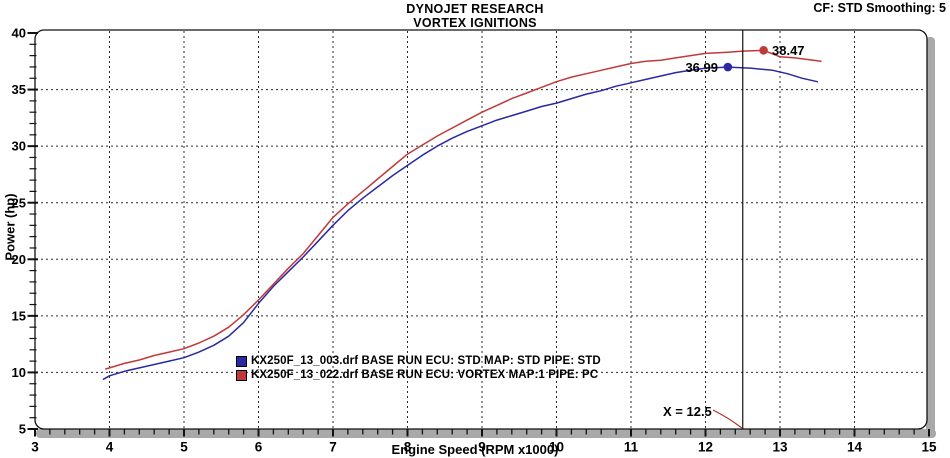  I want to click on x-tick-label: 12, so click(705, 447).